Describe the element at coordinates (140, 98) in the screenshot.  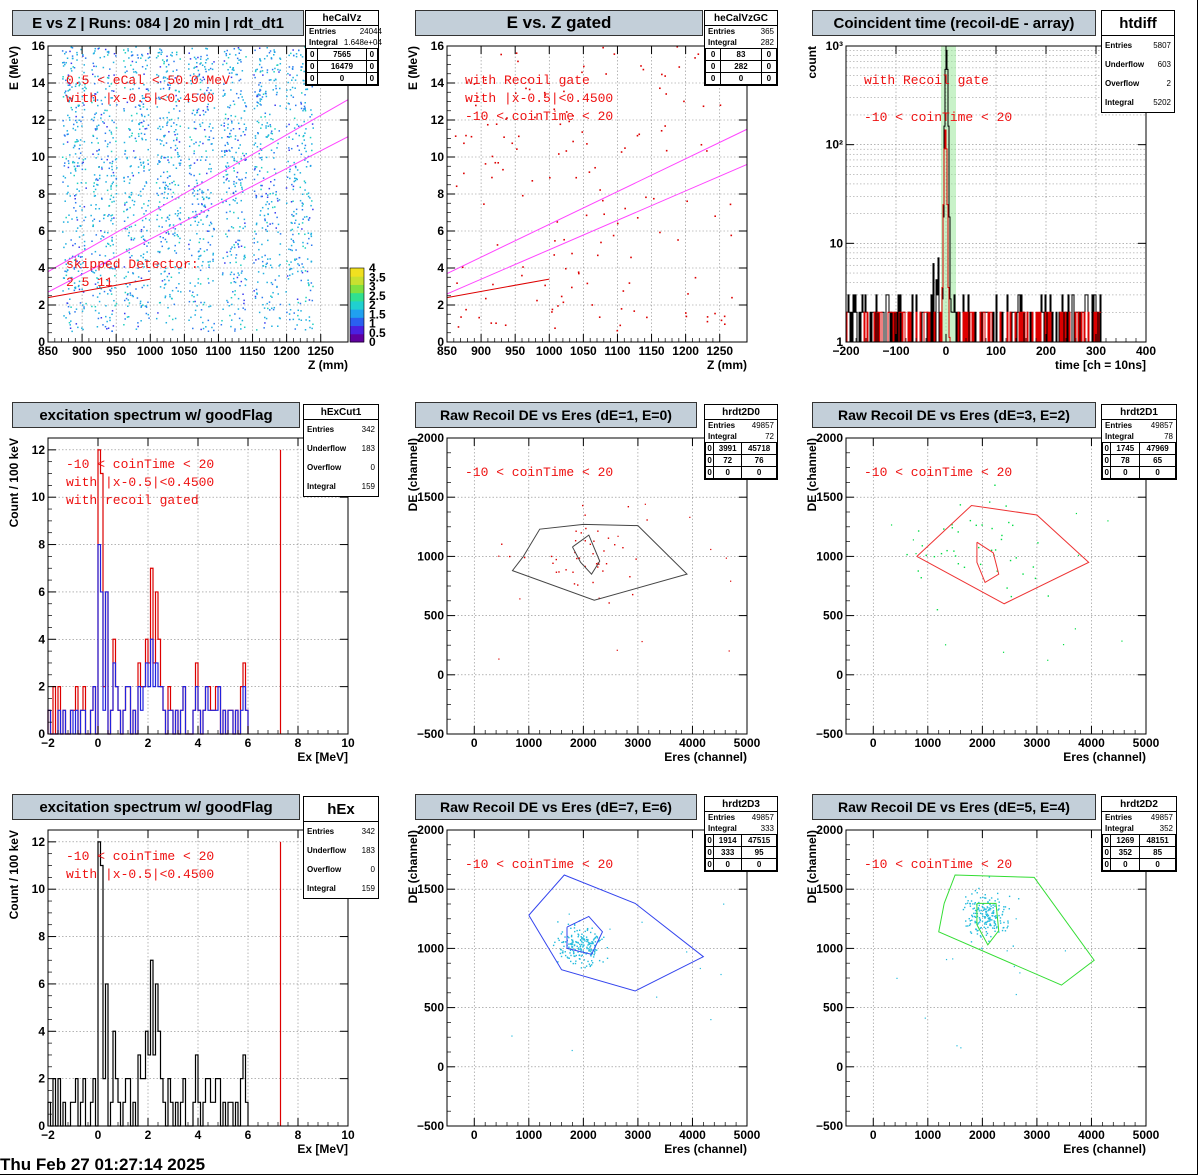
I see `annotation-text: with |x-0.5|<0.4500` at that location.